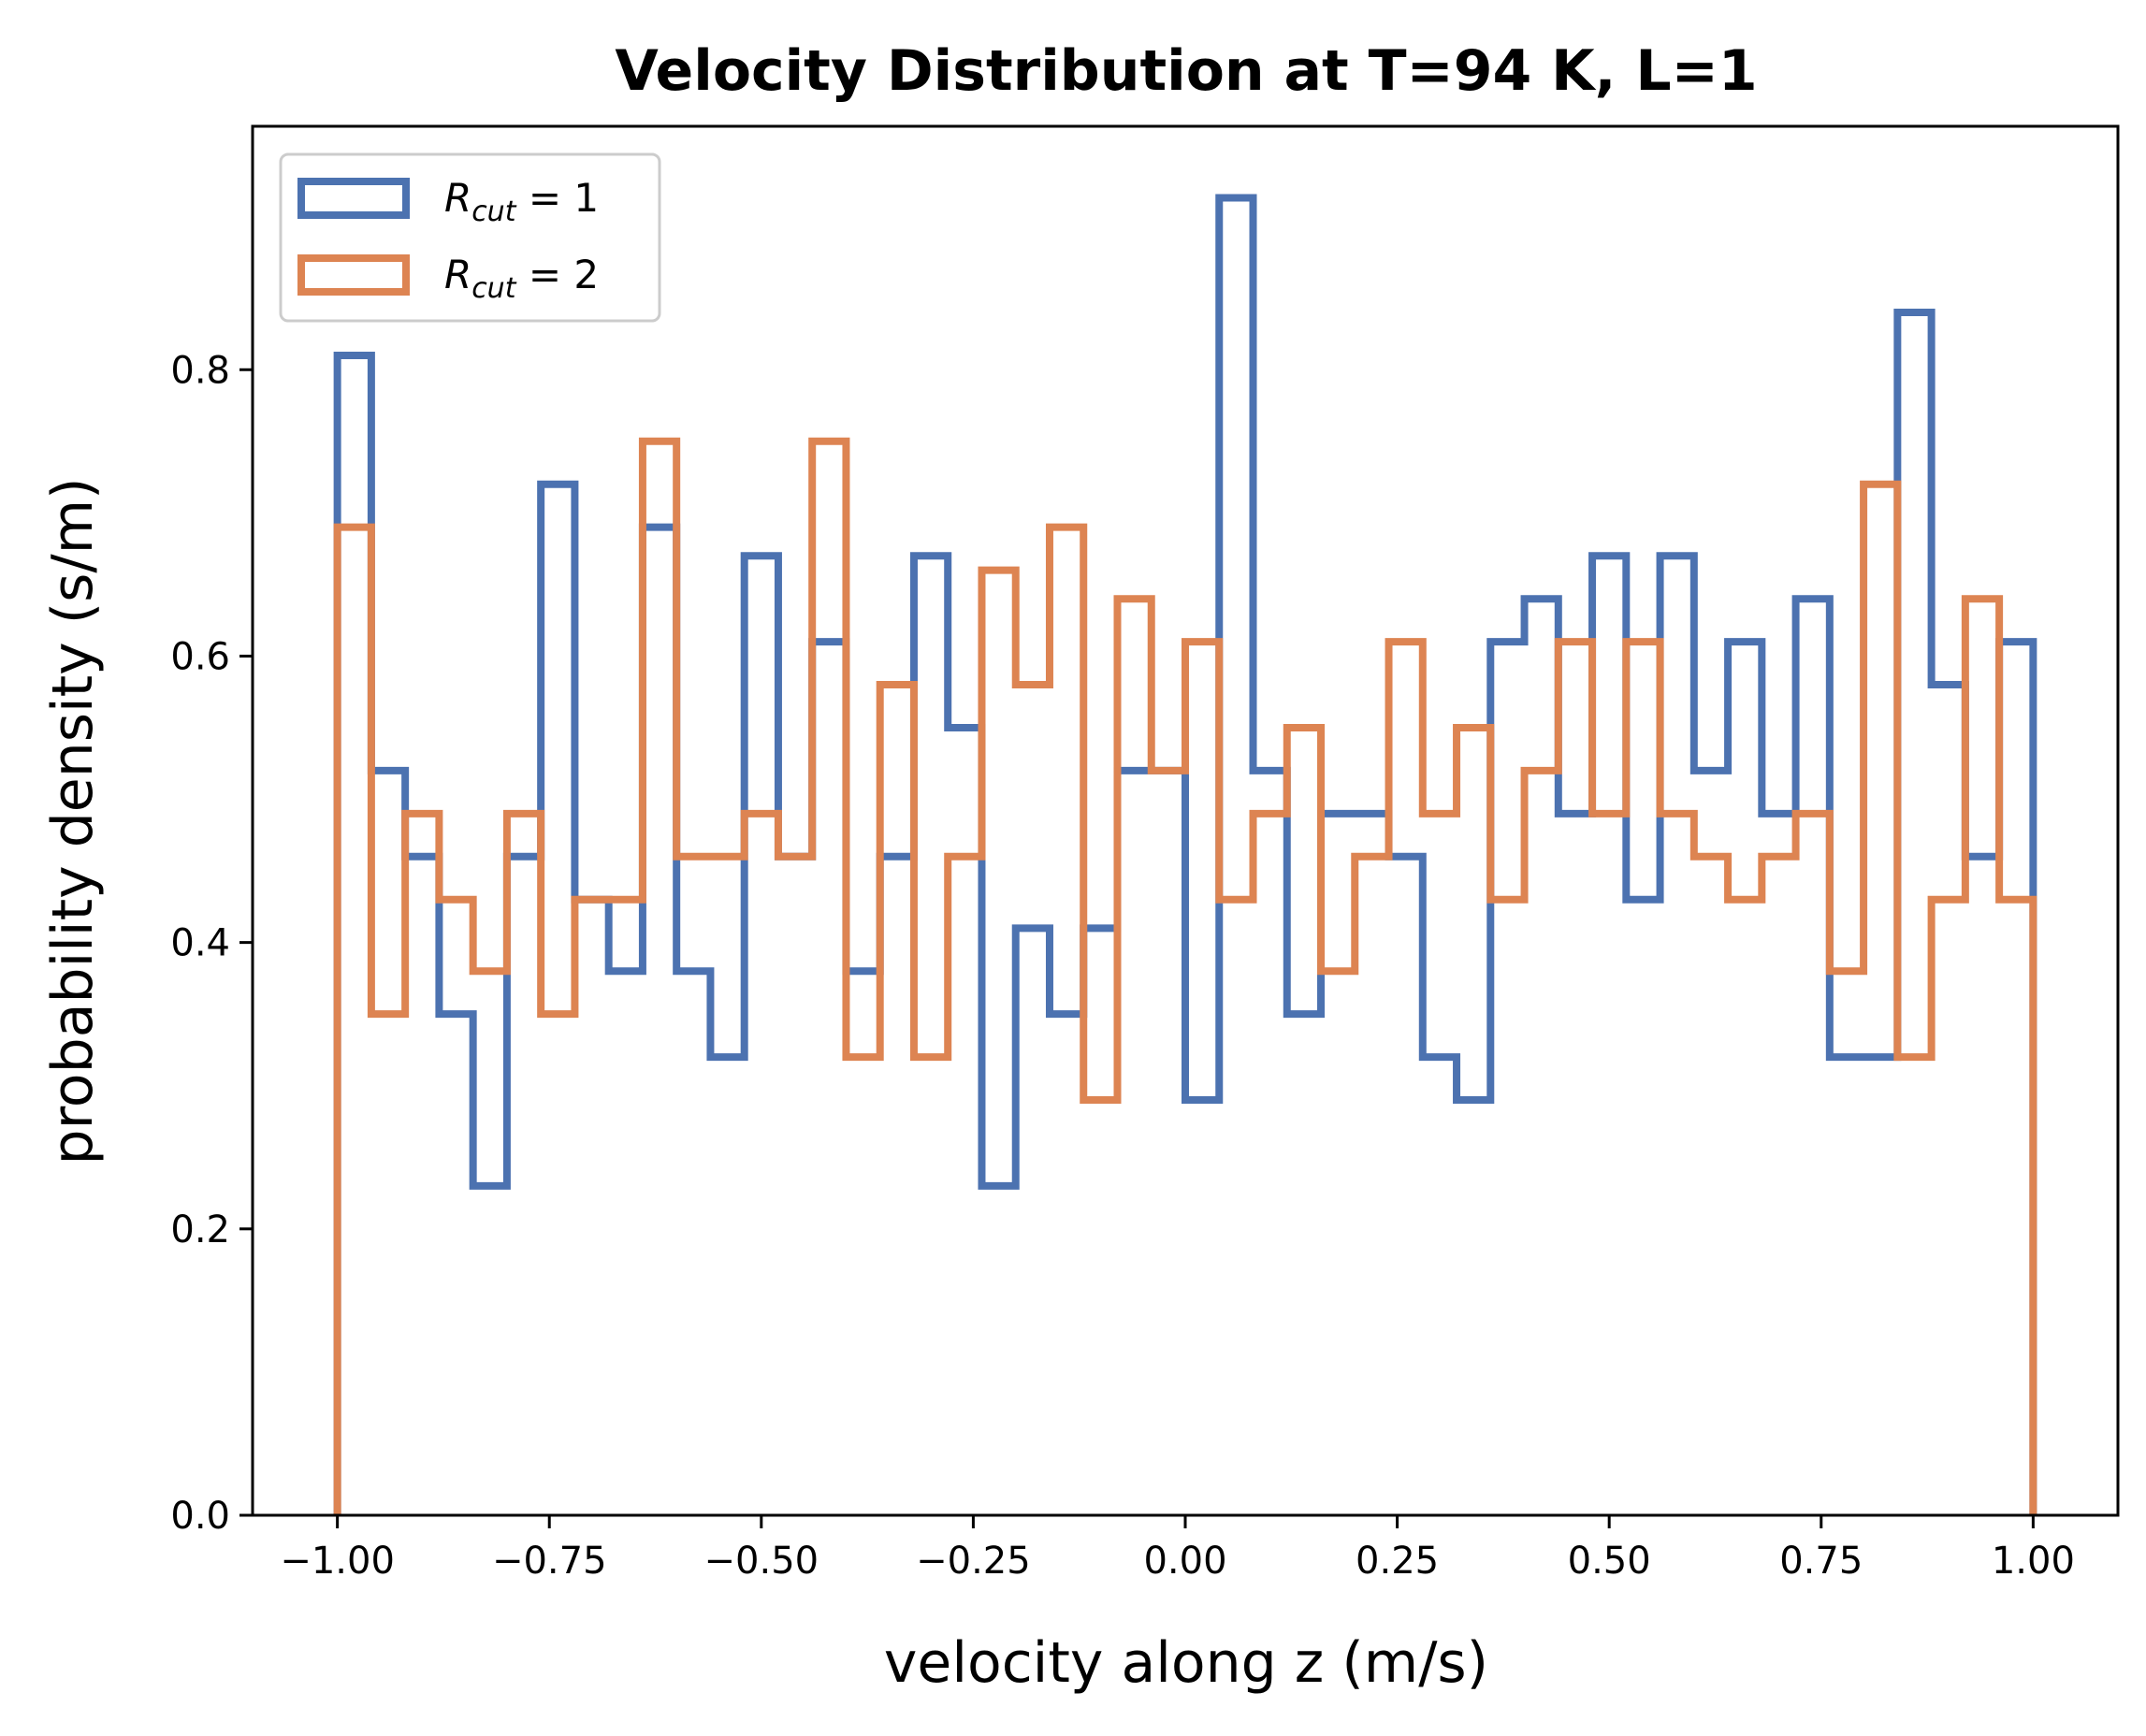  I want to click on x-tick-label: 1.00, so click(2033, 1561).